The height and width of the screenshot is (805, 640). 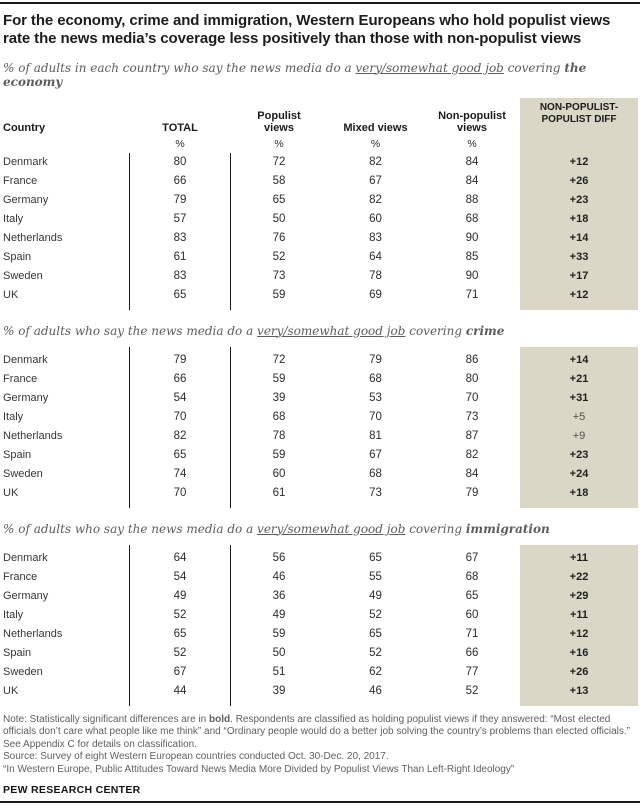 I want to click on note-bold-word: bold, so click(x=220, y=719).